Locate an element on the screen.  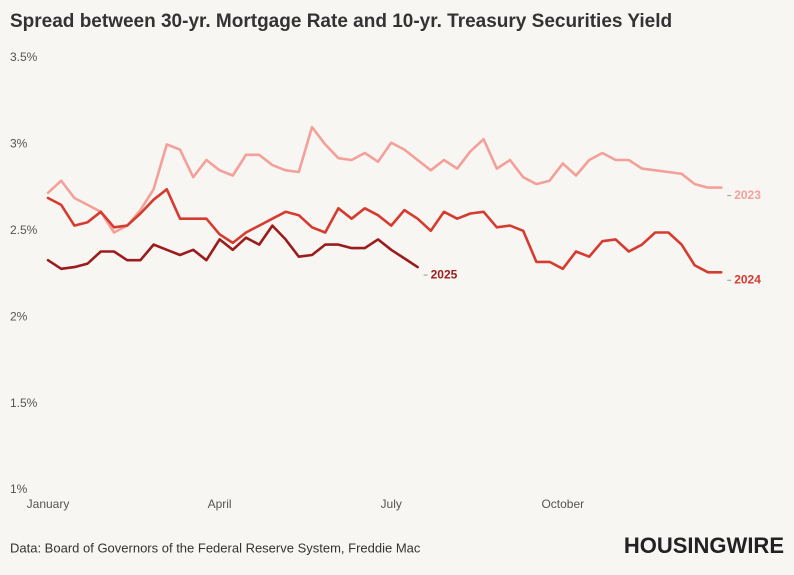
y-tick-label: 1.5% is located at coordinates (24, 403).